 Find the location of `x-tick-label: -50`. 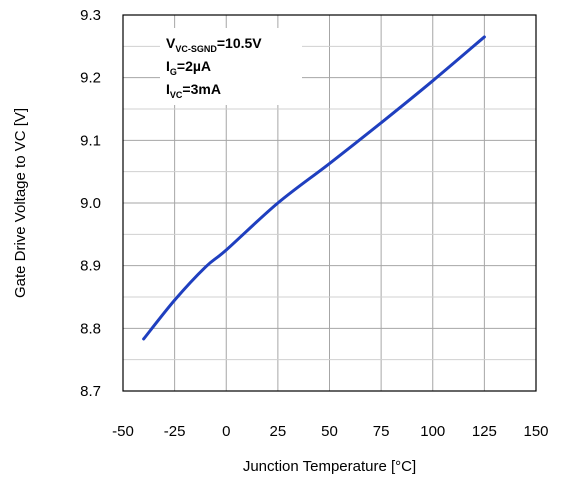

x-tick-label: -50 is located at coordinates (123, 431).